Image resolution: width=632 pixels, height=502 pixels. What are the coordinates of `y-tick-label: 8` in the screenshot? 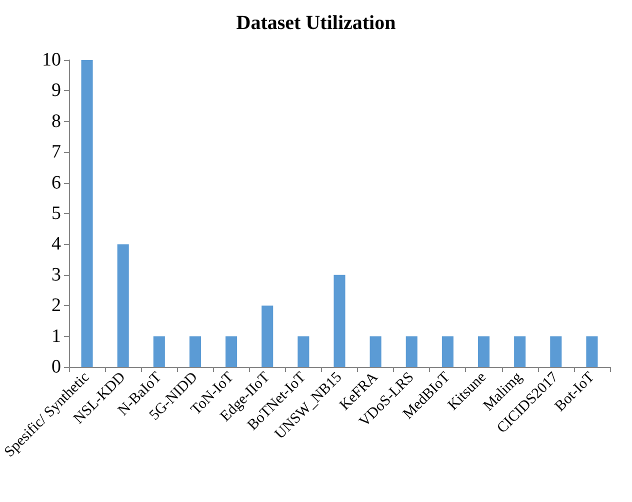 It's located at (56, 121).